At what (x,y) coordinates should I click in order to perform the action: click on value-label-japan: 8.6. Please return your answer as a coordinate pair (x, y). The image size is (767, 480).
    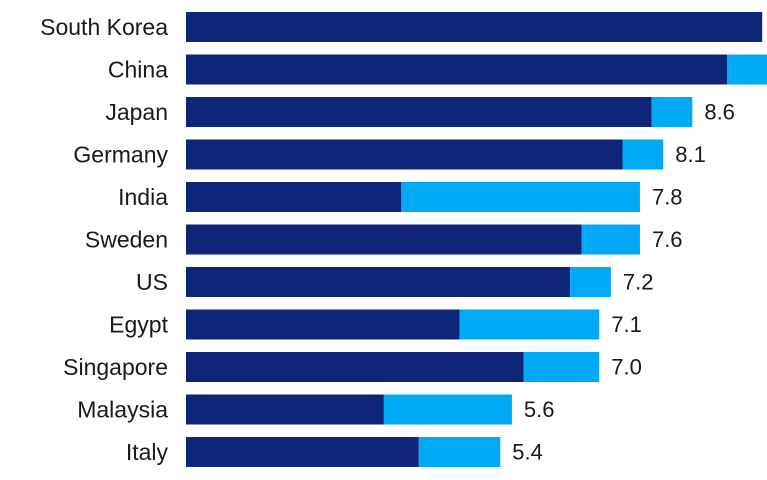
    Looking at the image, I should click on (719, 112).